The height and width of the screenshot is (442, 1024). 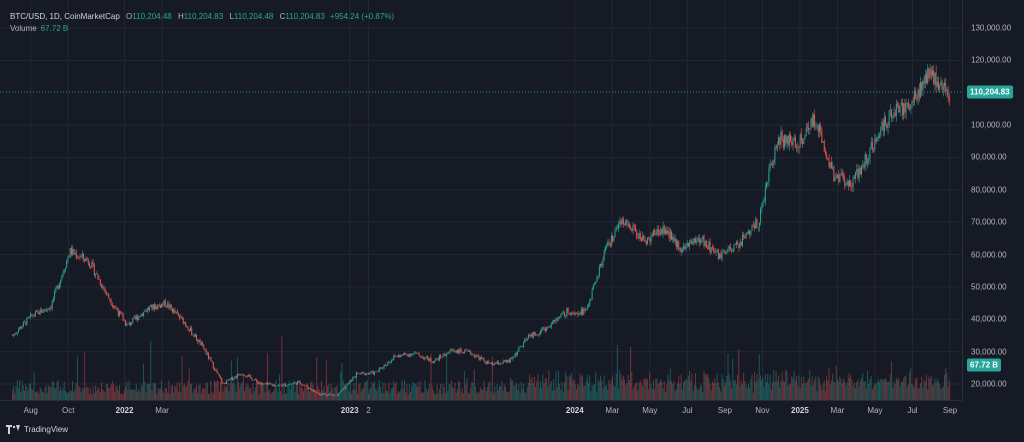 What do you see at coordinates (202, 29) in the screenshot?
I see `legend-volume-row: Volume 67.72 B` at bounding box center [202, 29].